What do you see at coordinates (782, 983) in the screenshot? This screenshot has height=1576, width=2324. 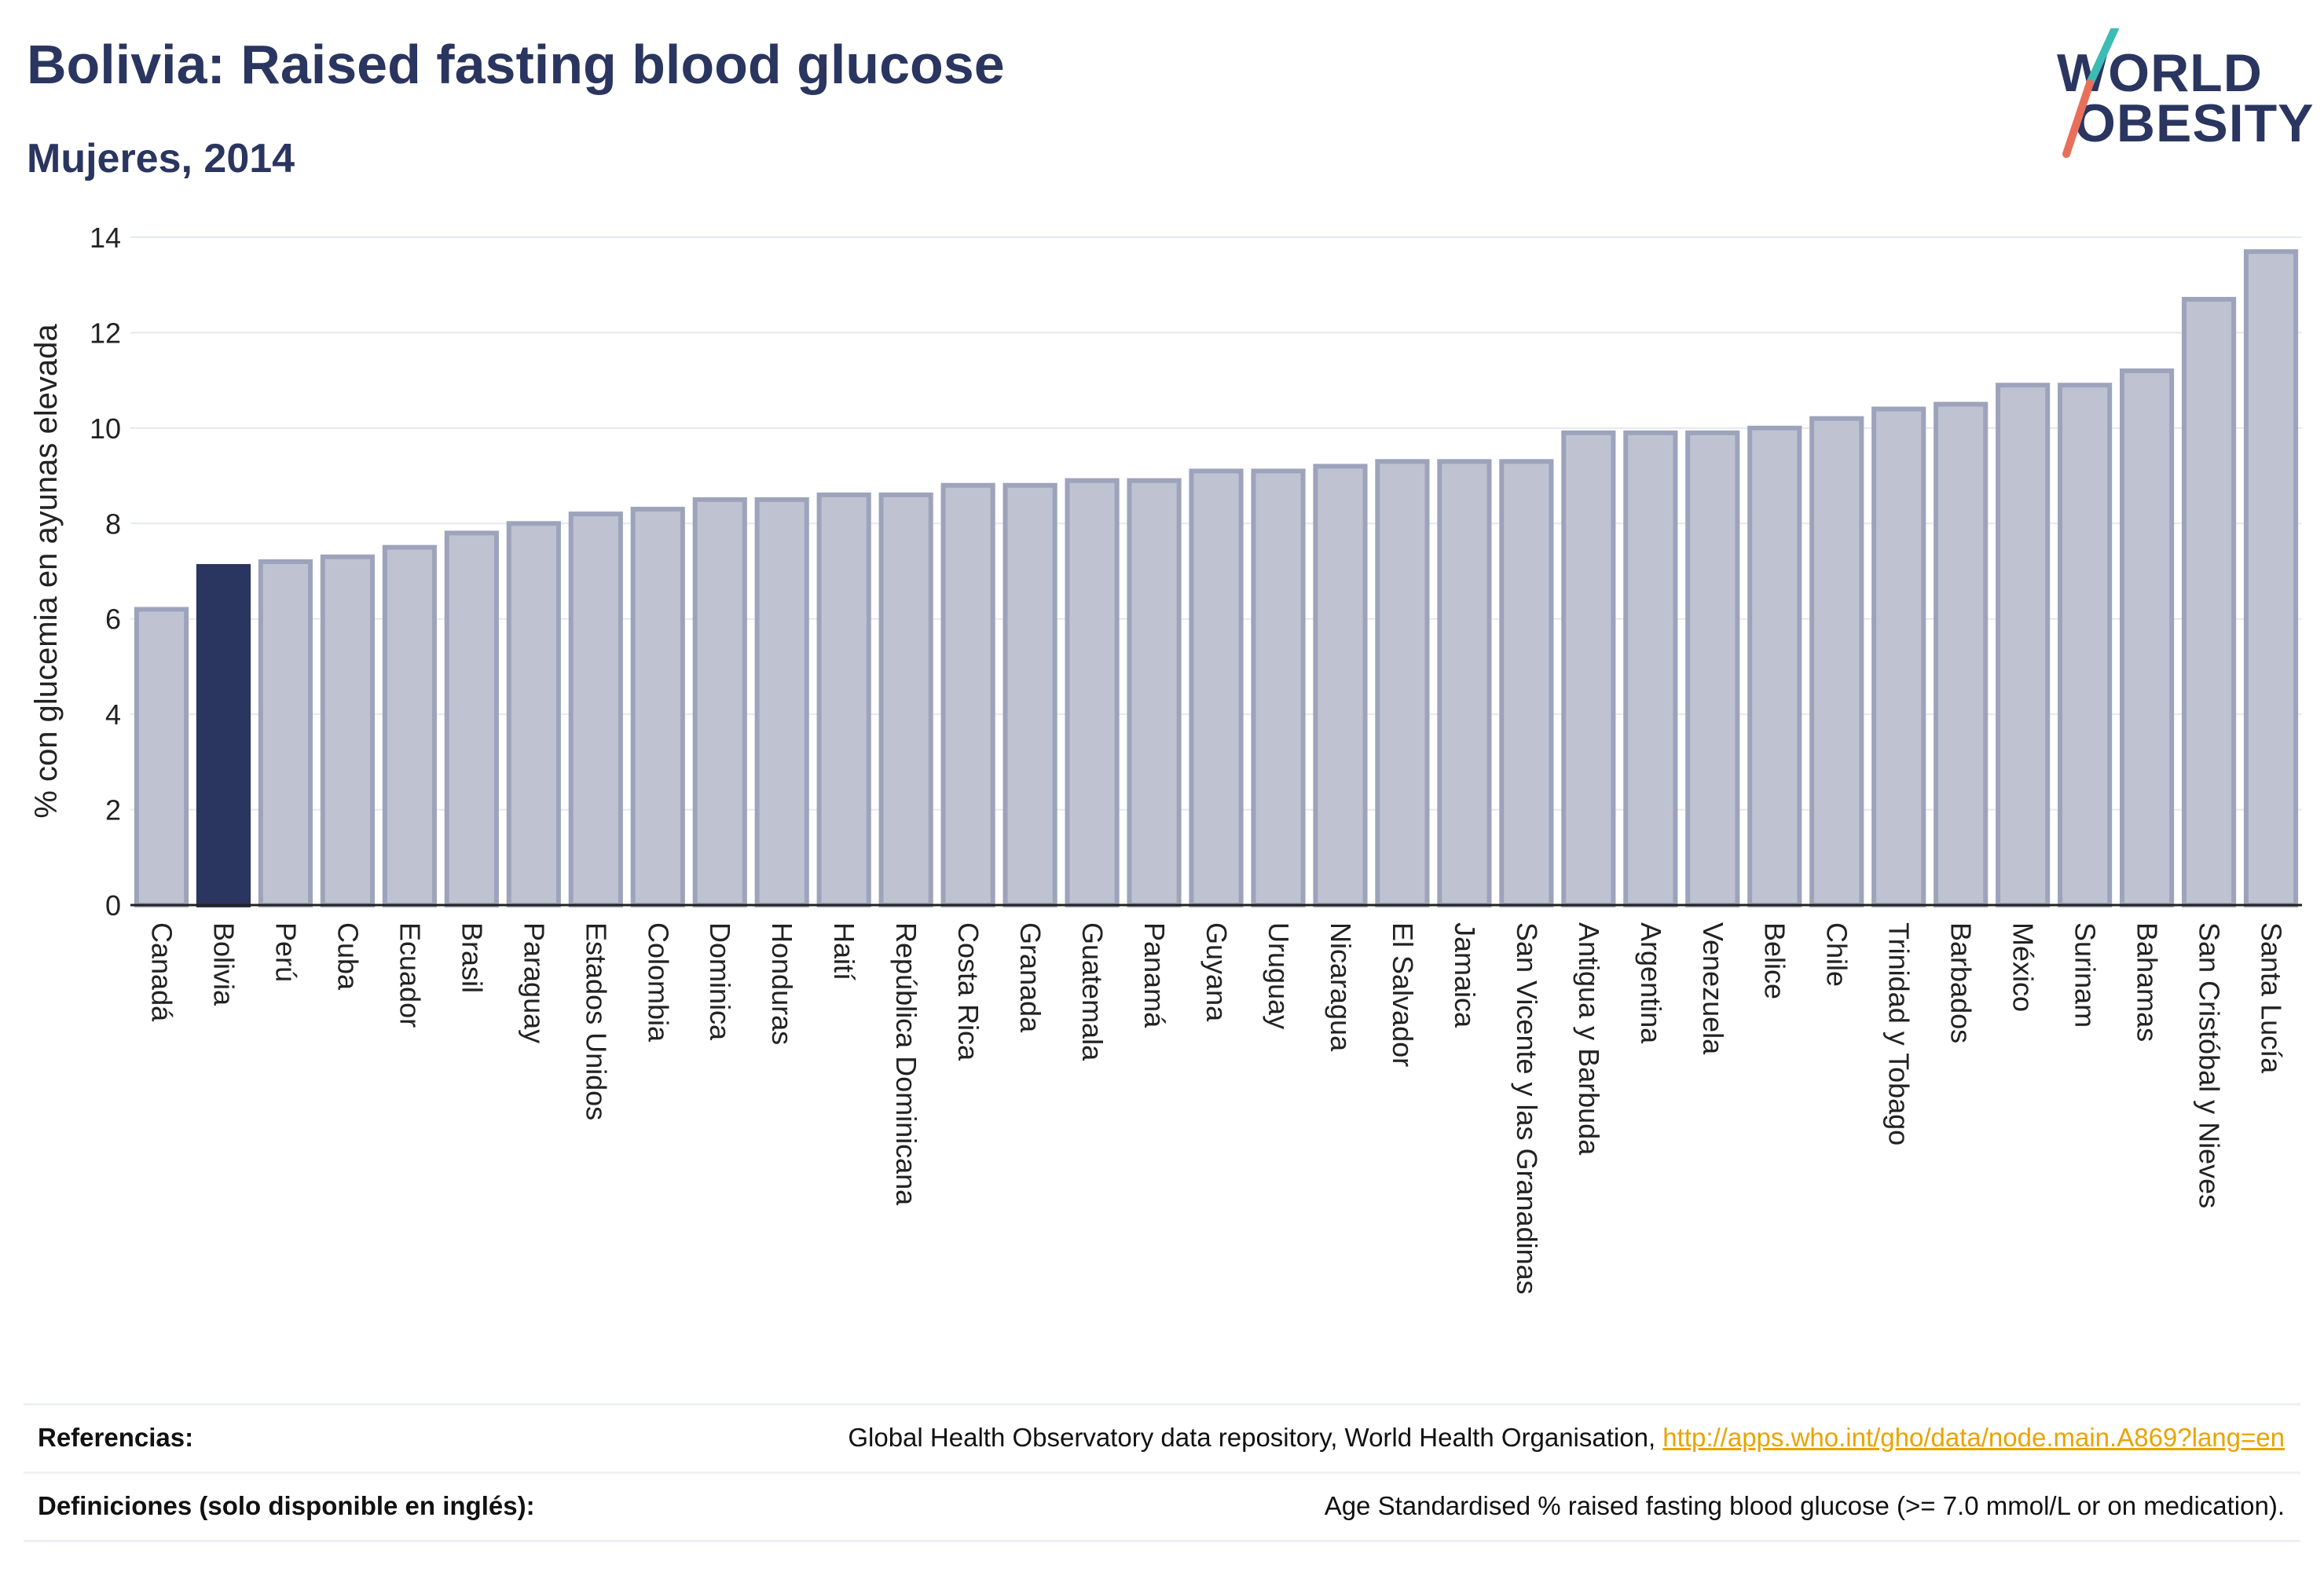 I see `x-tick-label: Honduras` at bounding box center [782, 983].